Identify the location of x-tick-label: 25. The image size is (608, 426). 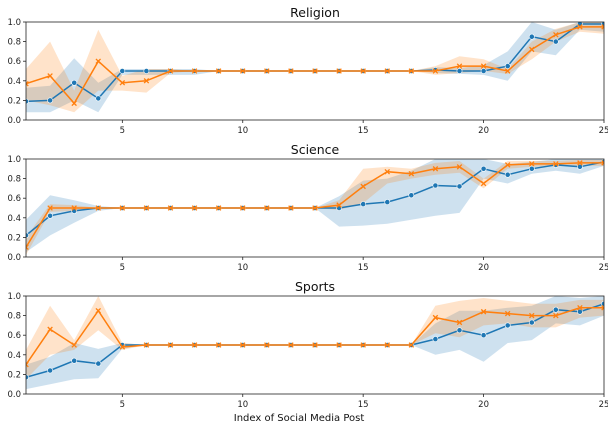
(603, 131).